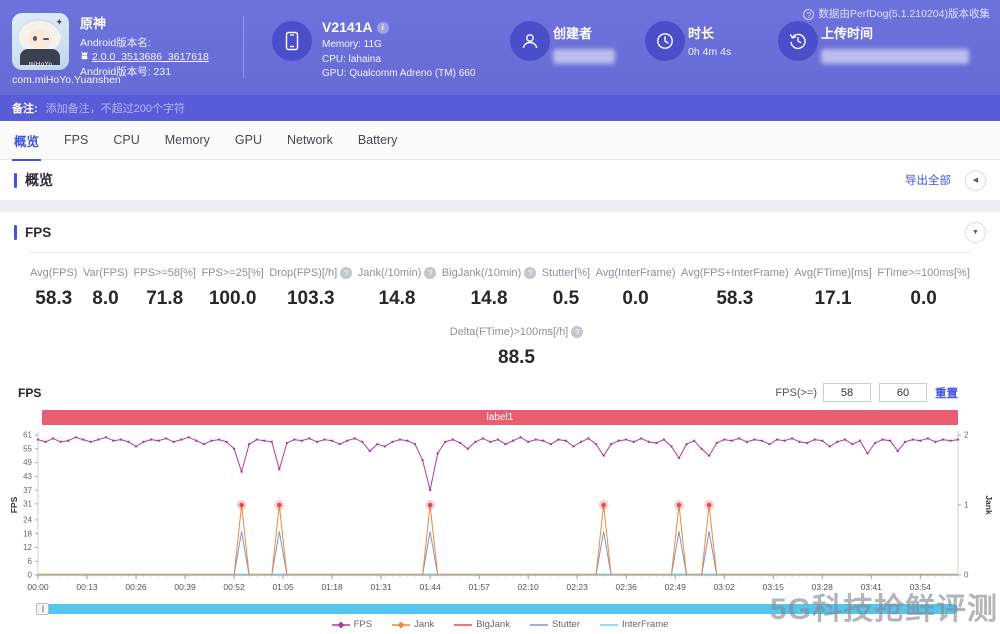 The image size is (1000, 634). Describe the element at coordinates (397, 298) in the screenshot. I see `stat-value: 14.8` at that location.